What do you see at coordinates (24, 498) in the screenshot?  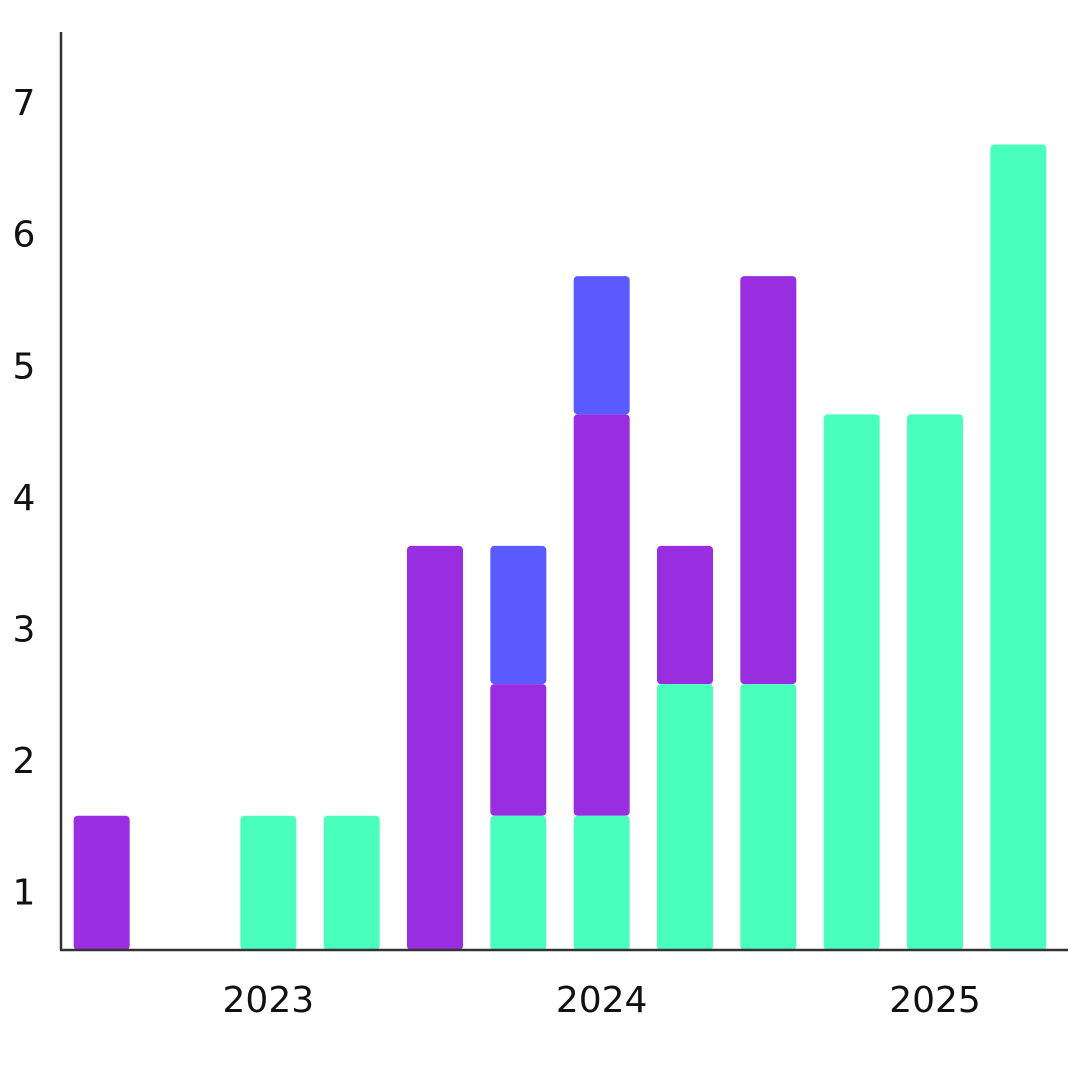 I see `y-tick-label: 4` at bounding box center [24, 498].